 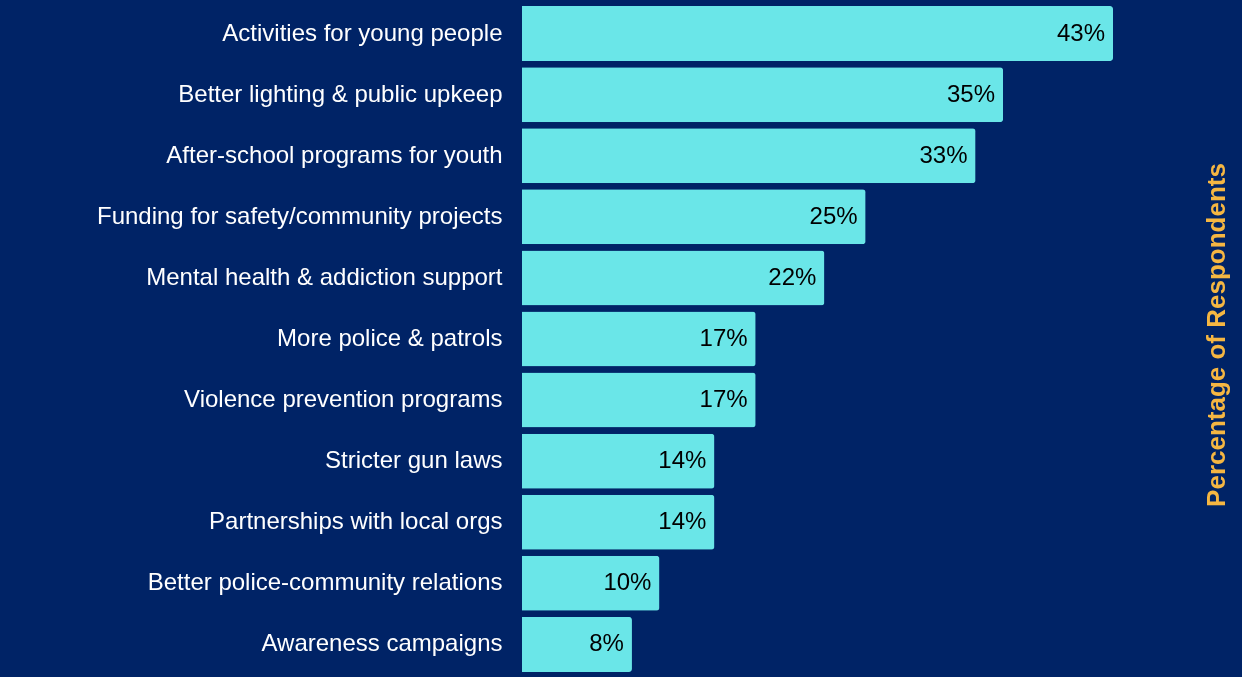 I want to click on data-label: 35%, so click(x=971, y=93).